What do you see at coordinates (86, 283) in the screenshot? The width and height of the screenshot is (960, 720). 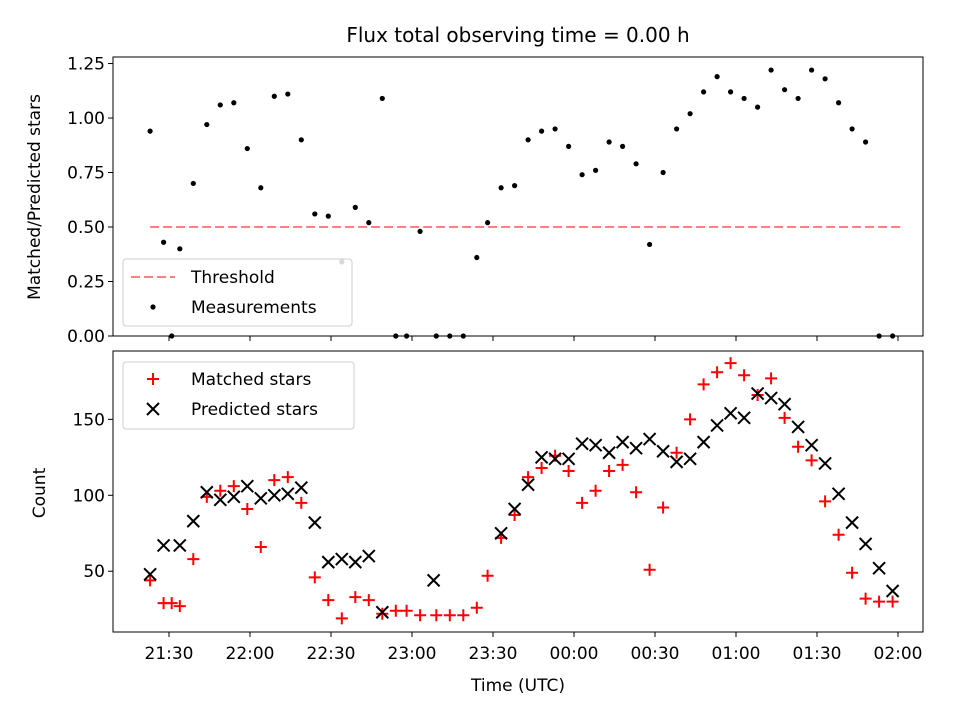 I see `ratio-y-tick-label: 0.25` at bounding box center [86, 283].